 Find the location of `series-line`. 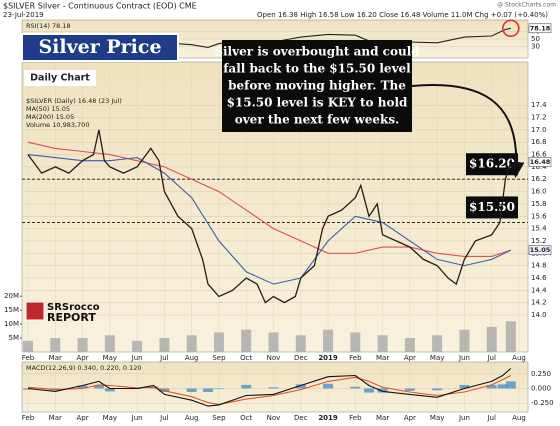

series-line is located at coordinates (269, 387).